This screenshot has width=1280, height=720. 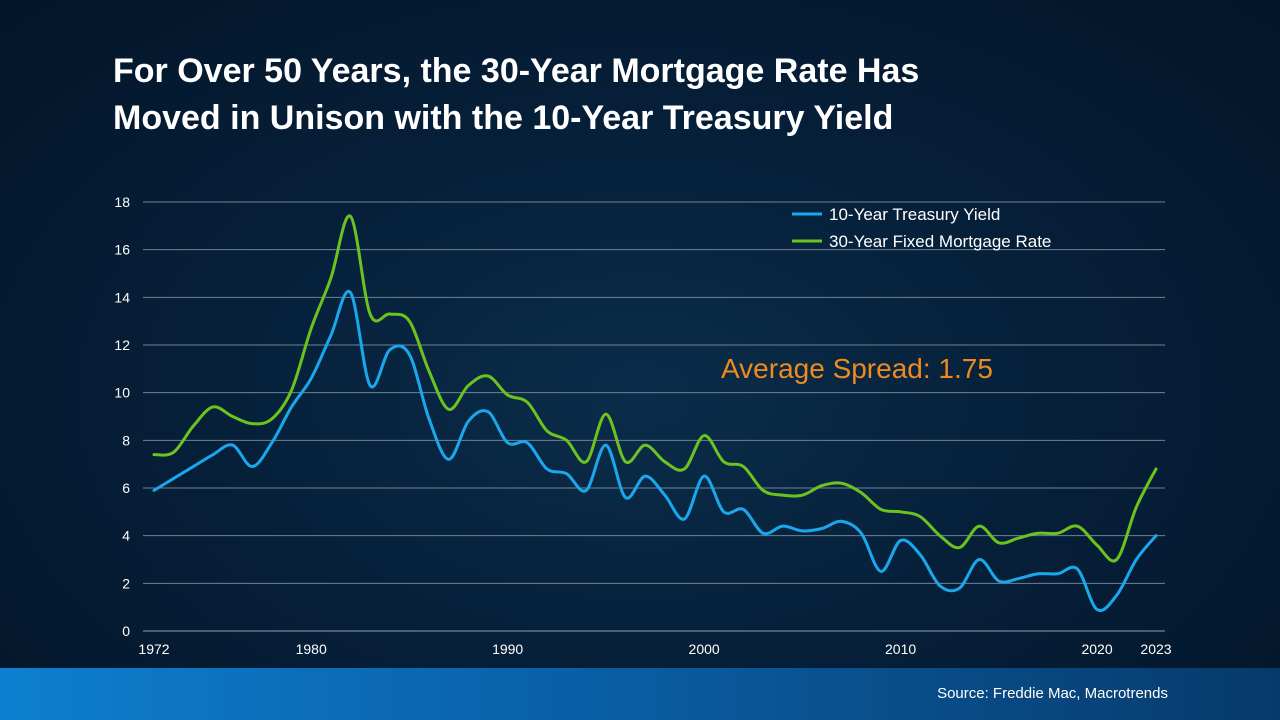 What do you see at coordinates (654, 649) in the screenshot?
I see `x-axis-tick-labels: 1972 1980 1990 2000 2010 2020 2023` at bounding box center [654, 649].